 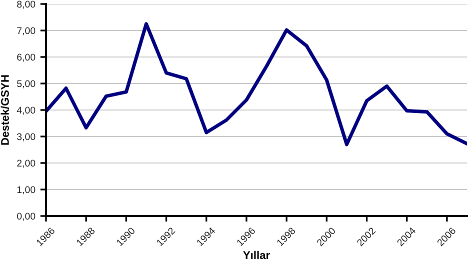 What do you see at coordinates (26, 164) in the screenshot?
I see `y-tick-label: 2,00` at bounding box center [26, 164].